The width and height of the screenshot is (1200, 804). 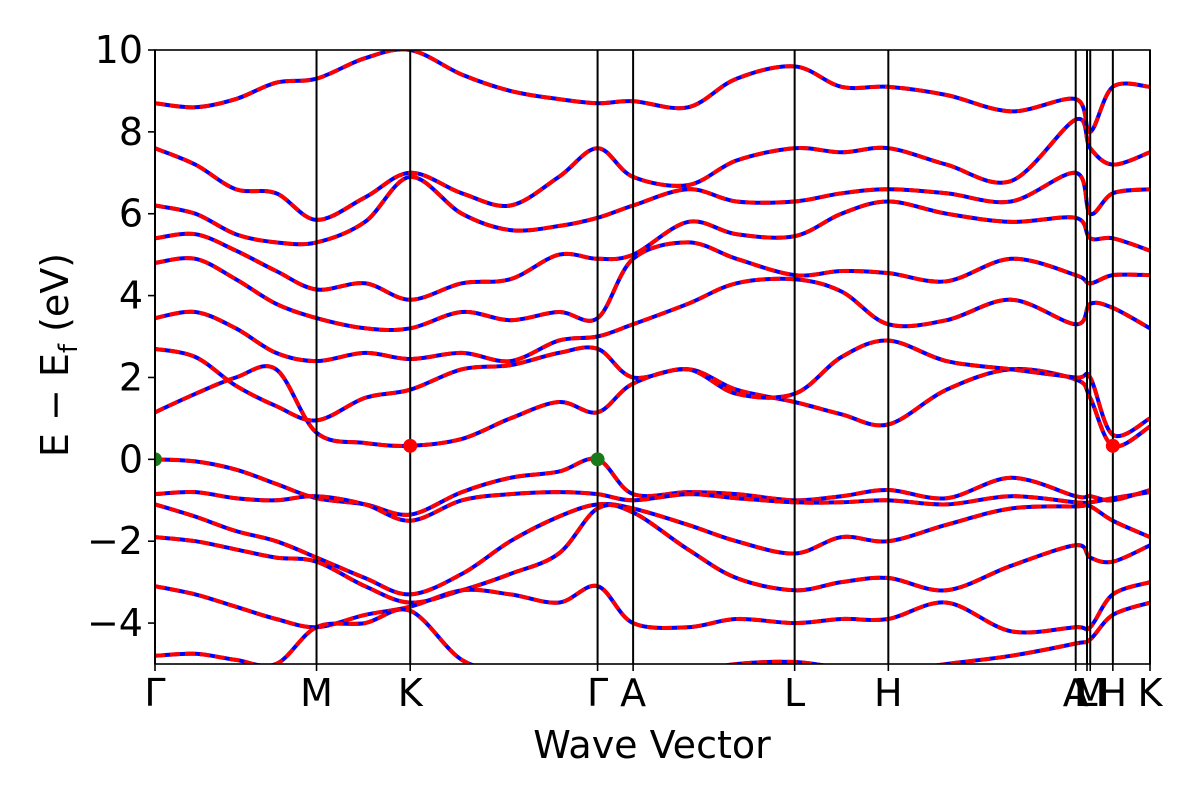 What do you see at coordinates (131, 132) in the screenshot?
I see `y-tick-label: 8` at bounding box center [131, 132].